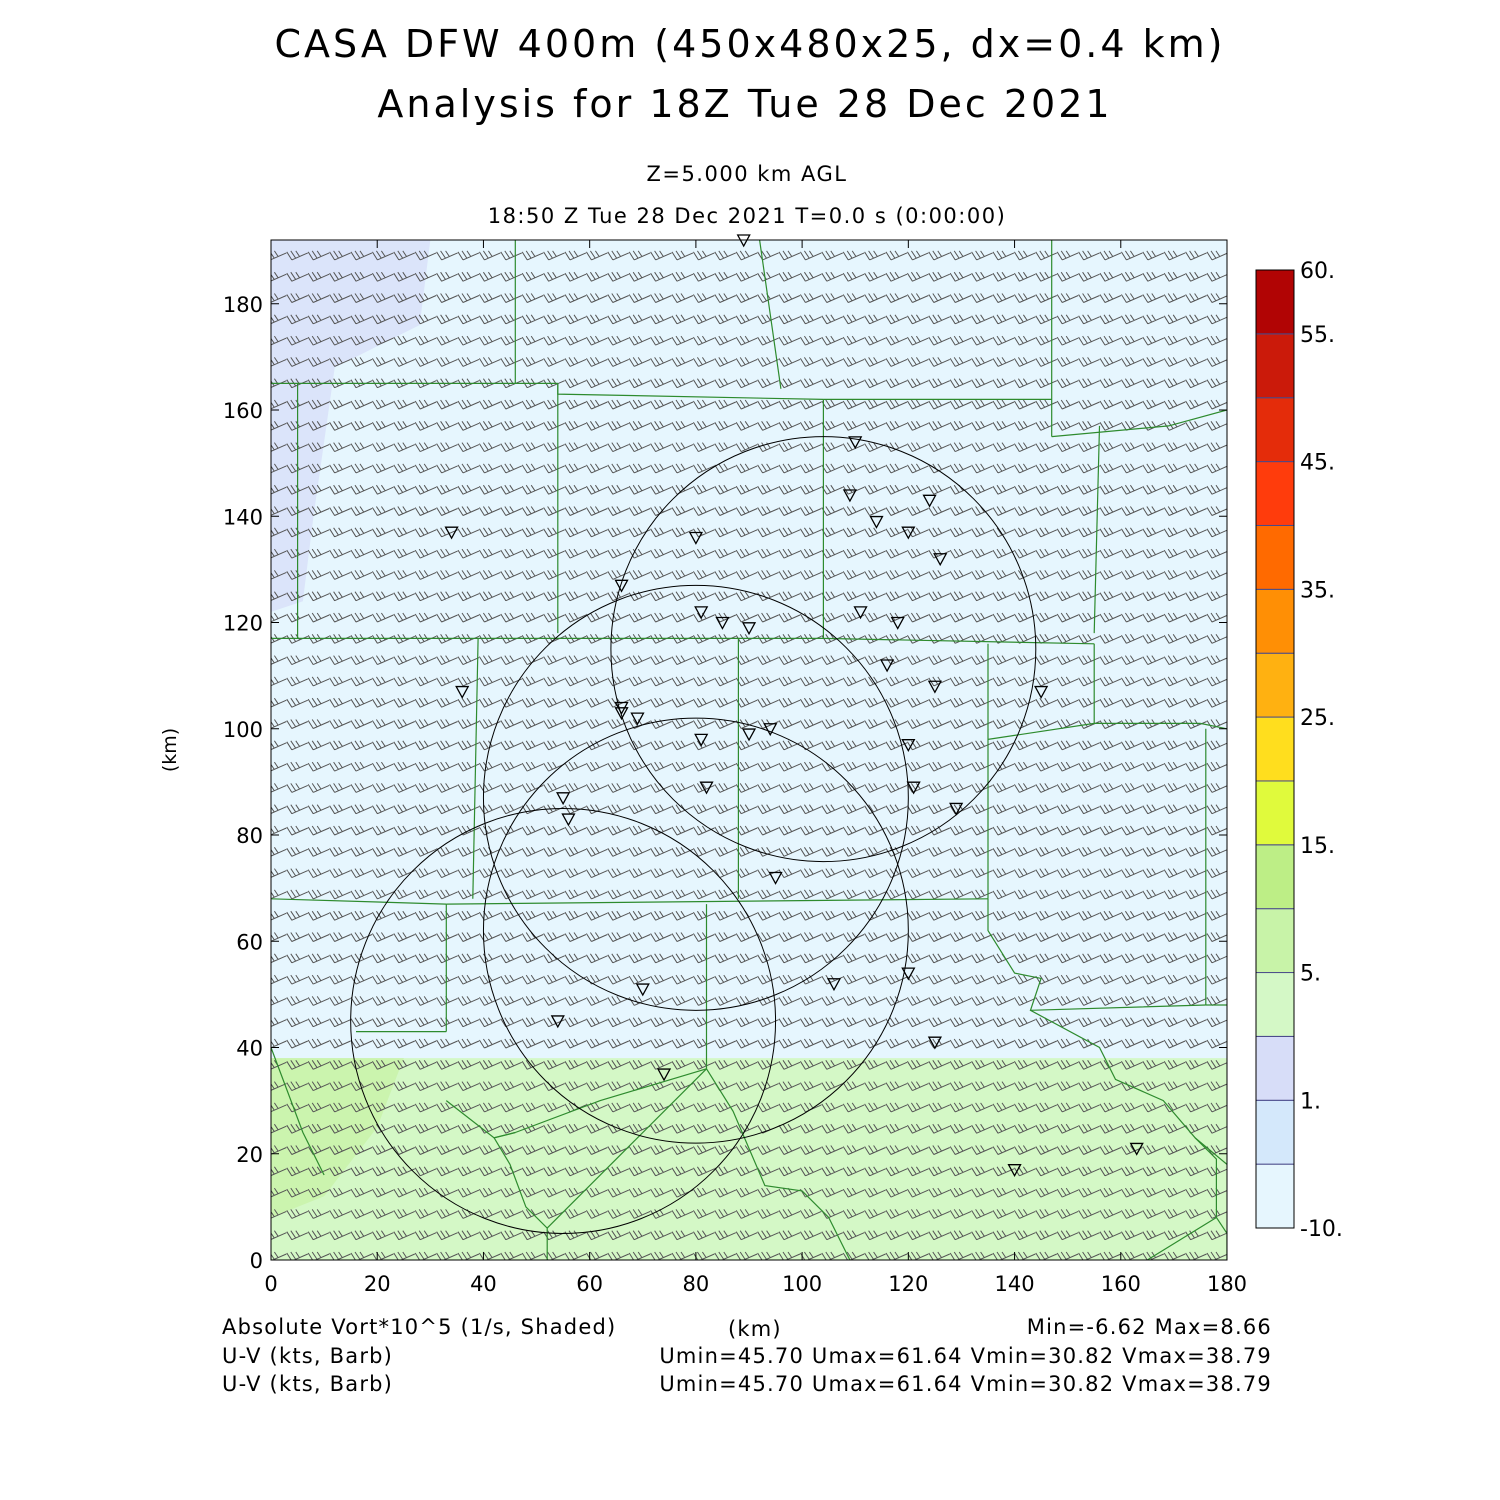 The image size is (1500, 1500). Describe the element at coordinates (1317, 271) in the screenshot. I see `colorbar-label: 60.` at that location.